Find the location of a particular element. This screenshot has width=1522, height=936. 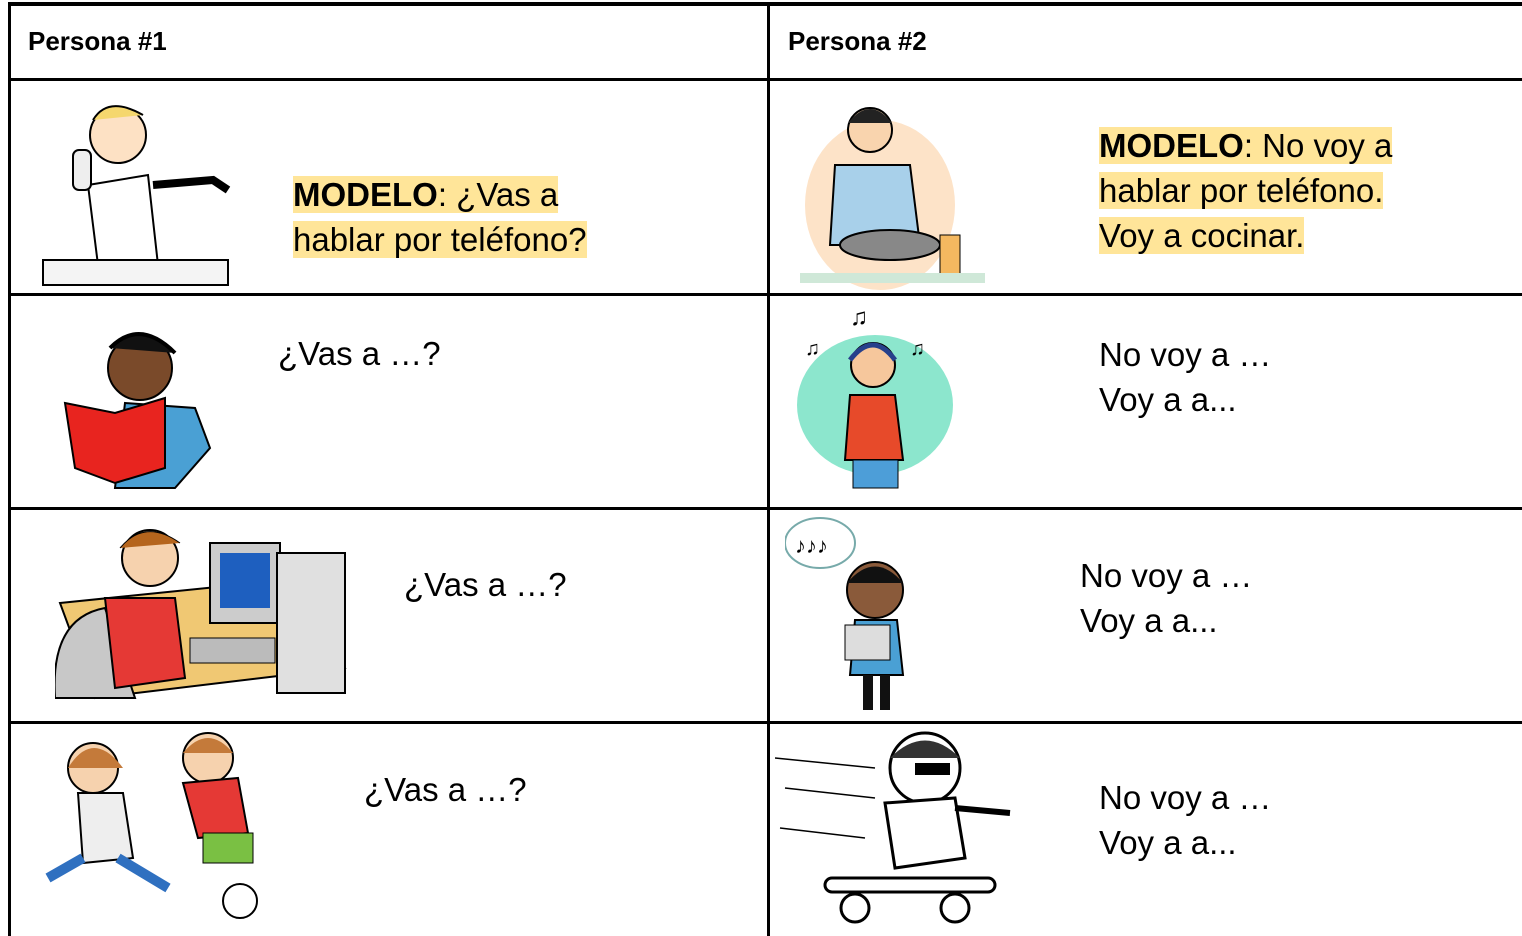

clipart-skateboard is located at coordinates (893, 827).